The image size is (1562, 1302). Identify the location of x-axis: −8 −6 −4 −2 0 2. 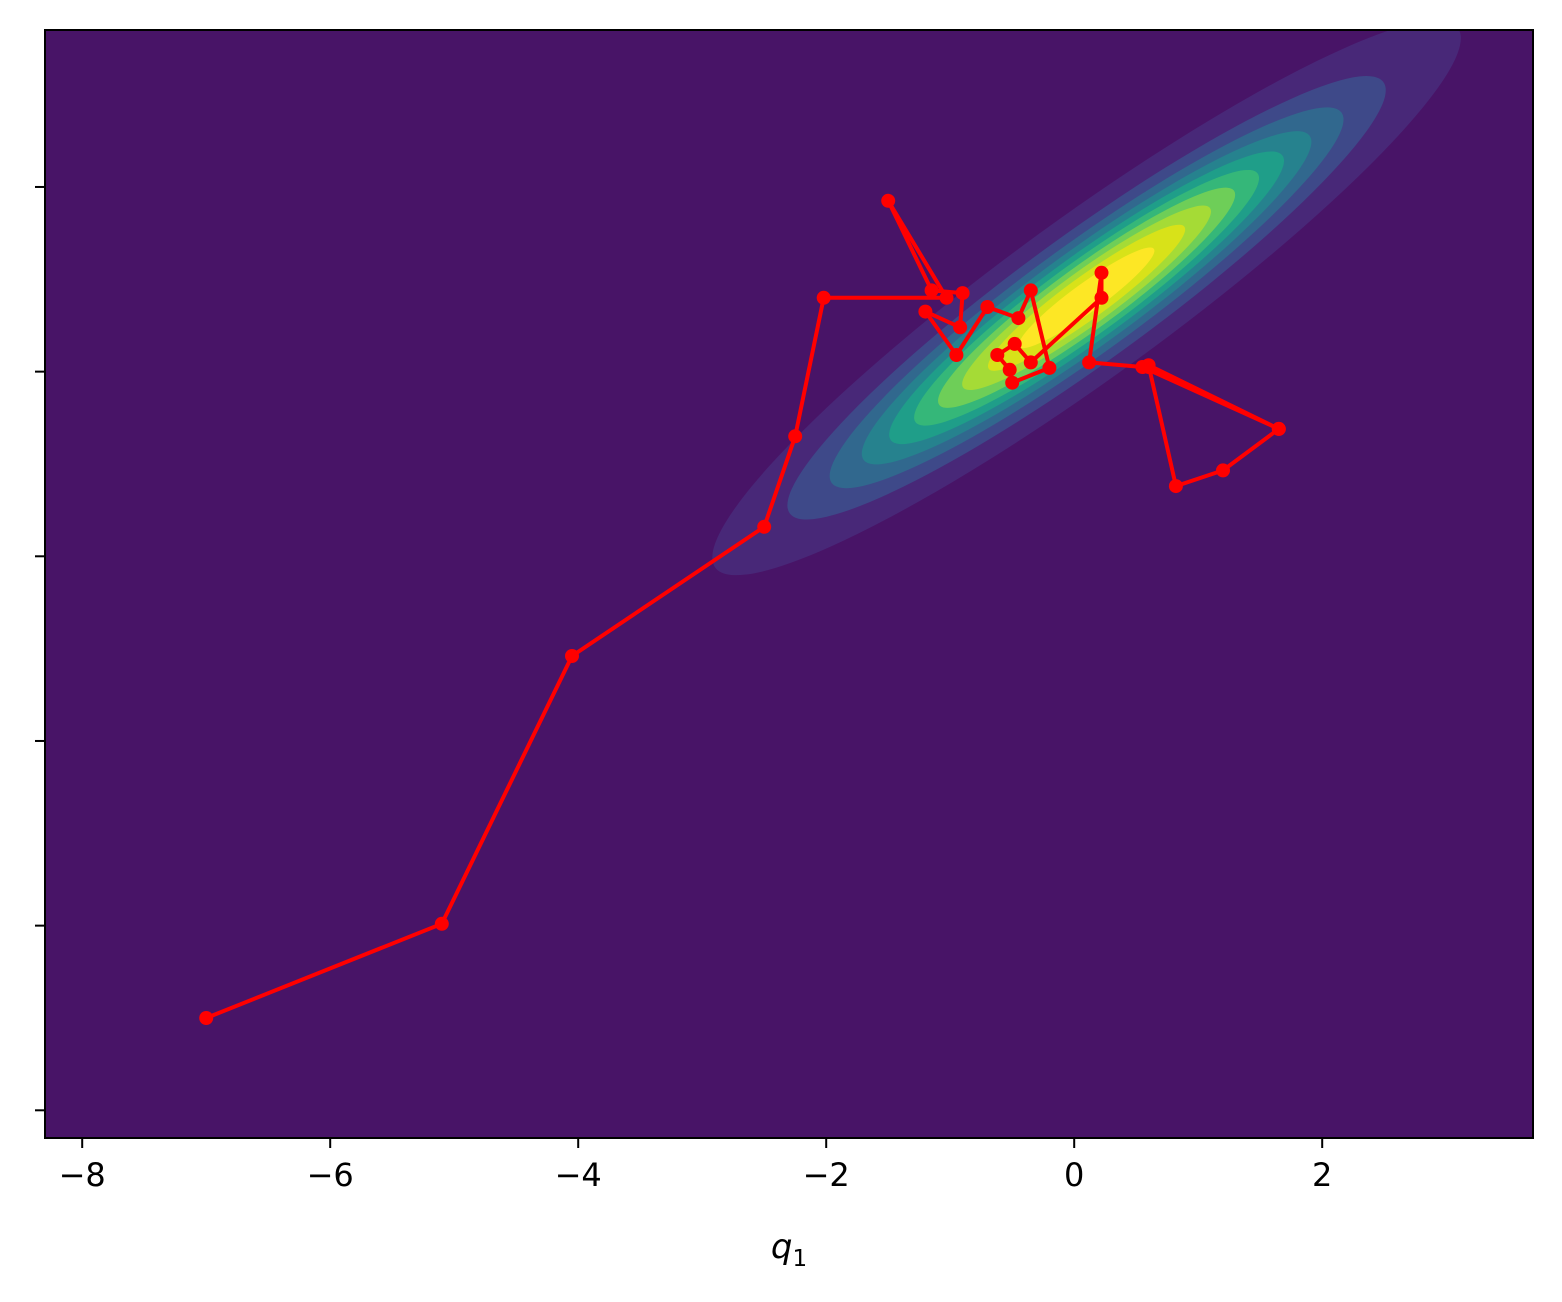
(695, 1166).